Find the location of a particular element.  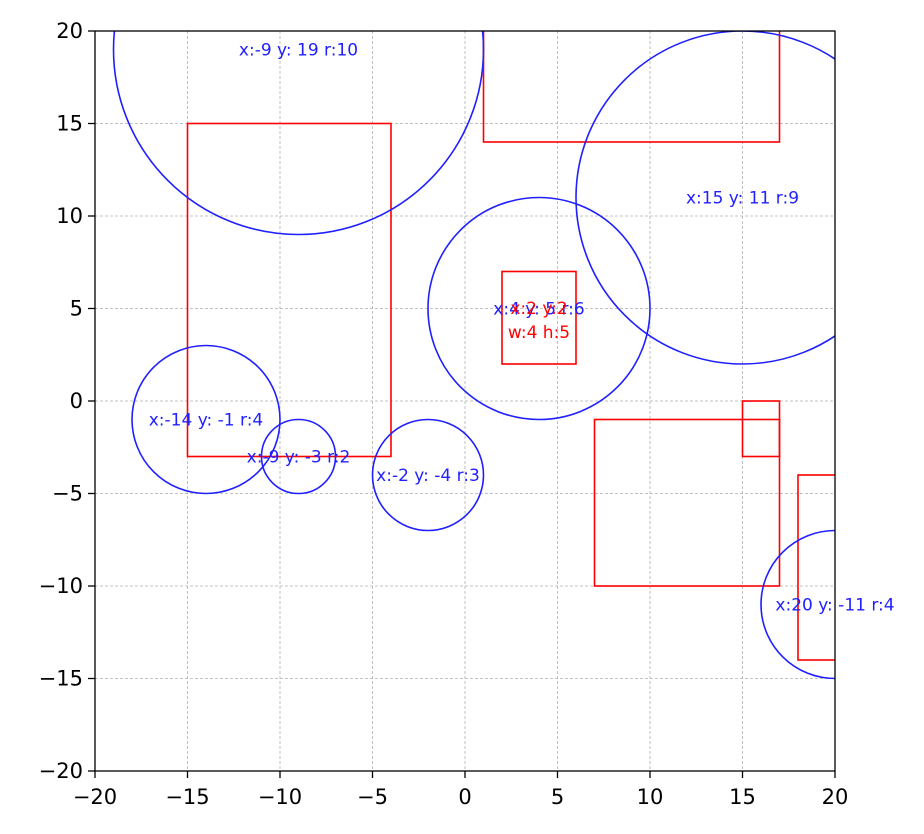

x-tick-label: −20 is located at coordinates (95, 797).